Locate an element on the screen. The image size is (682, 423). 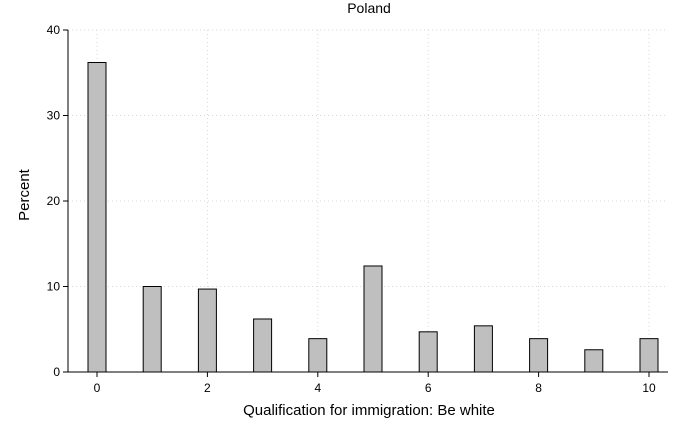
x-axis-title: Qualification for immigration: Be white is located at coordinates (369, 410).